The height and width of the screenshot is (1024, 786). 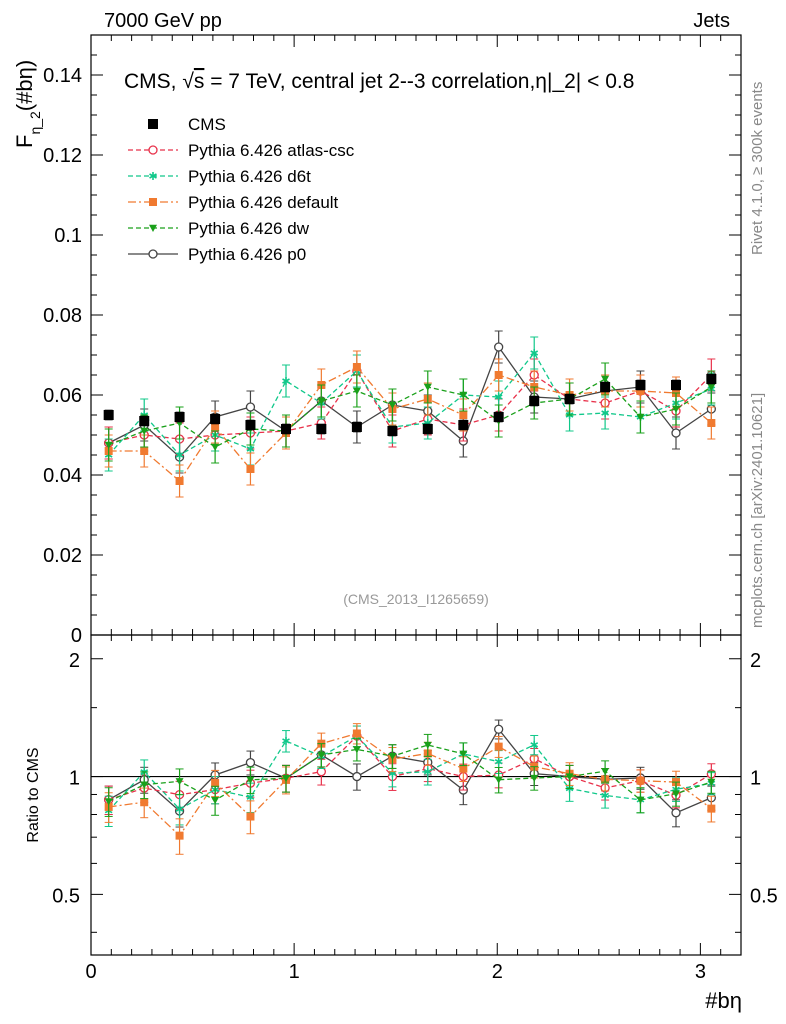 What do you see at coordinates (294, 972) in the screenshot?
I see `x-tick-label: 1` at bounding box center [294, 972].